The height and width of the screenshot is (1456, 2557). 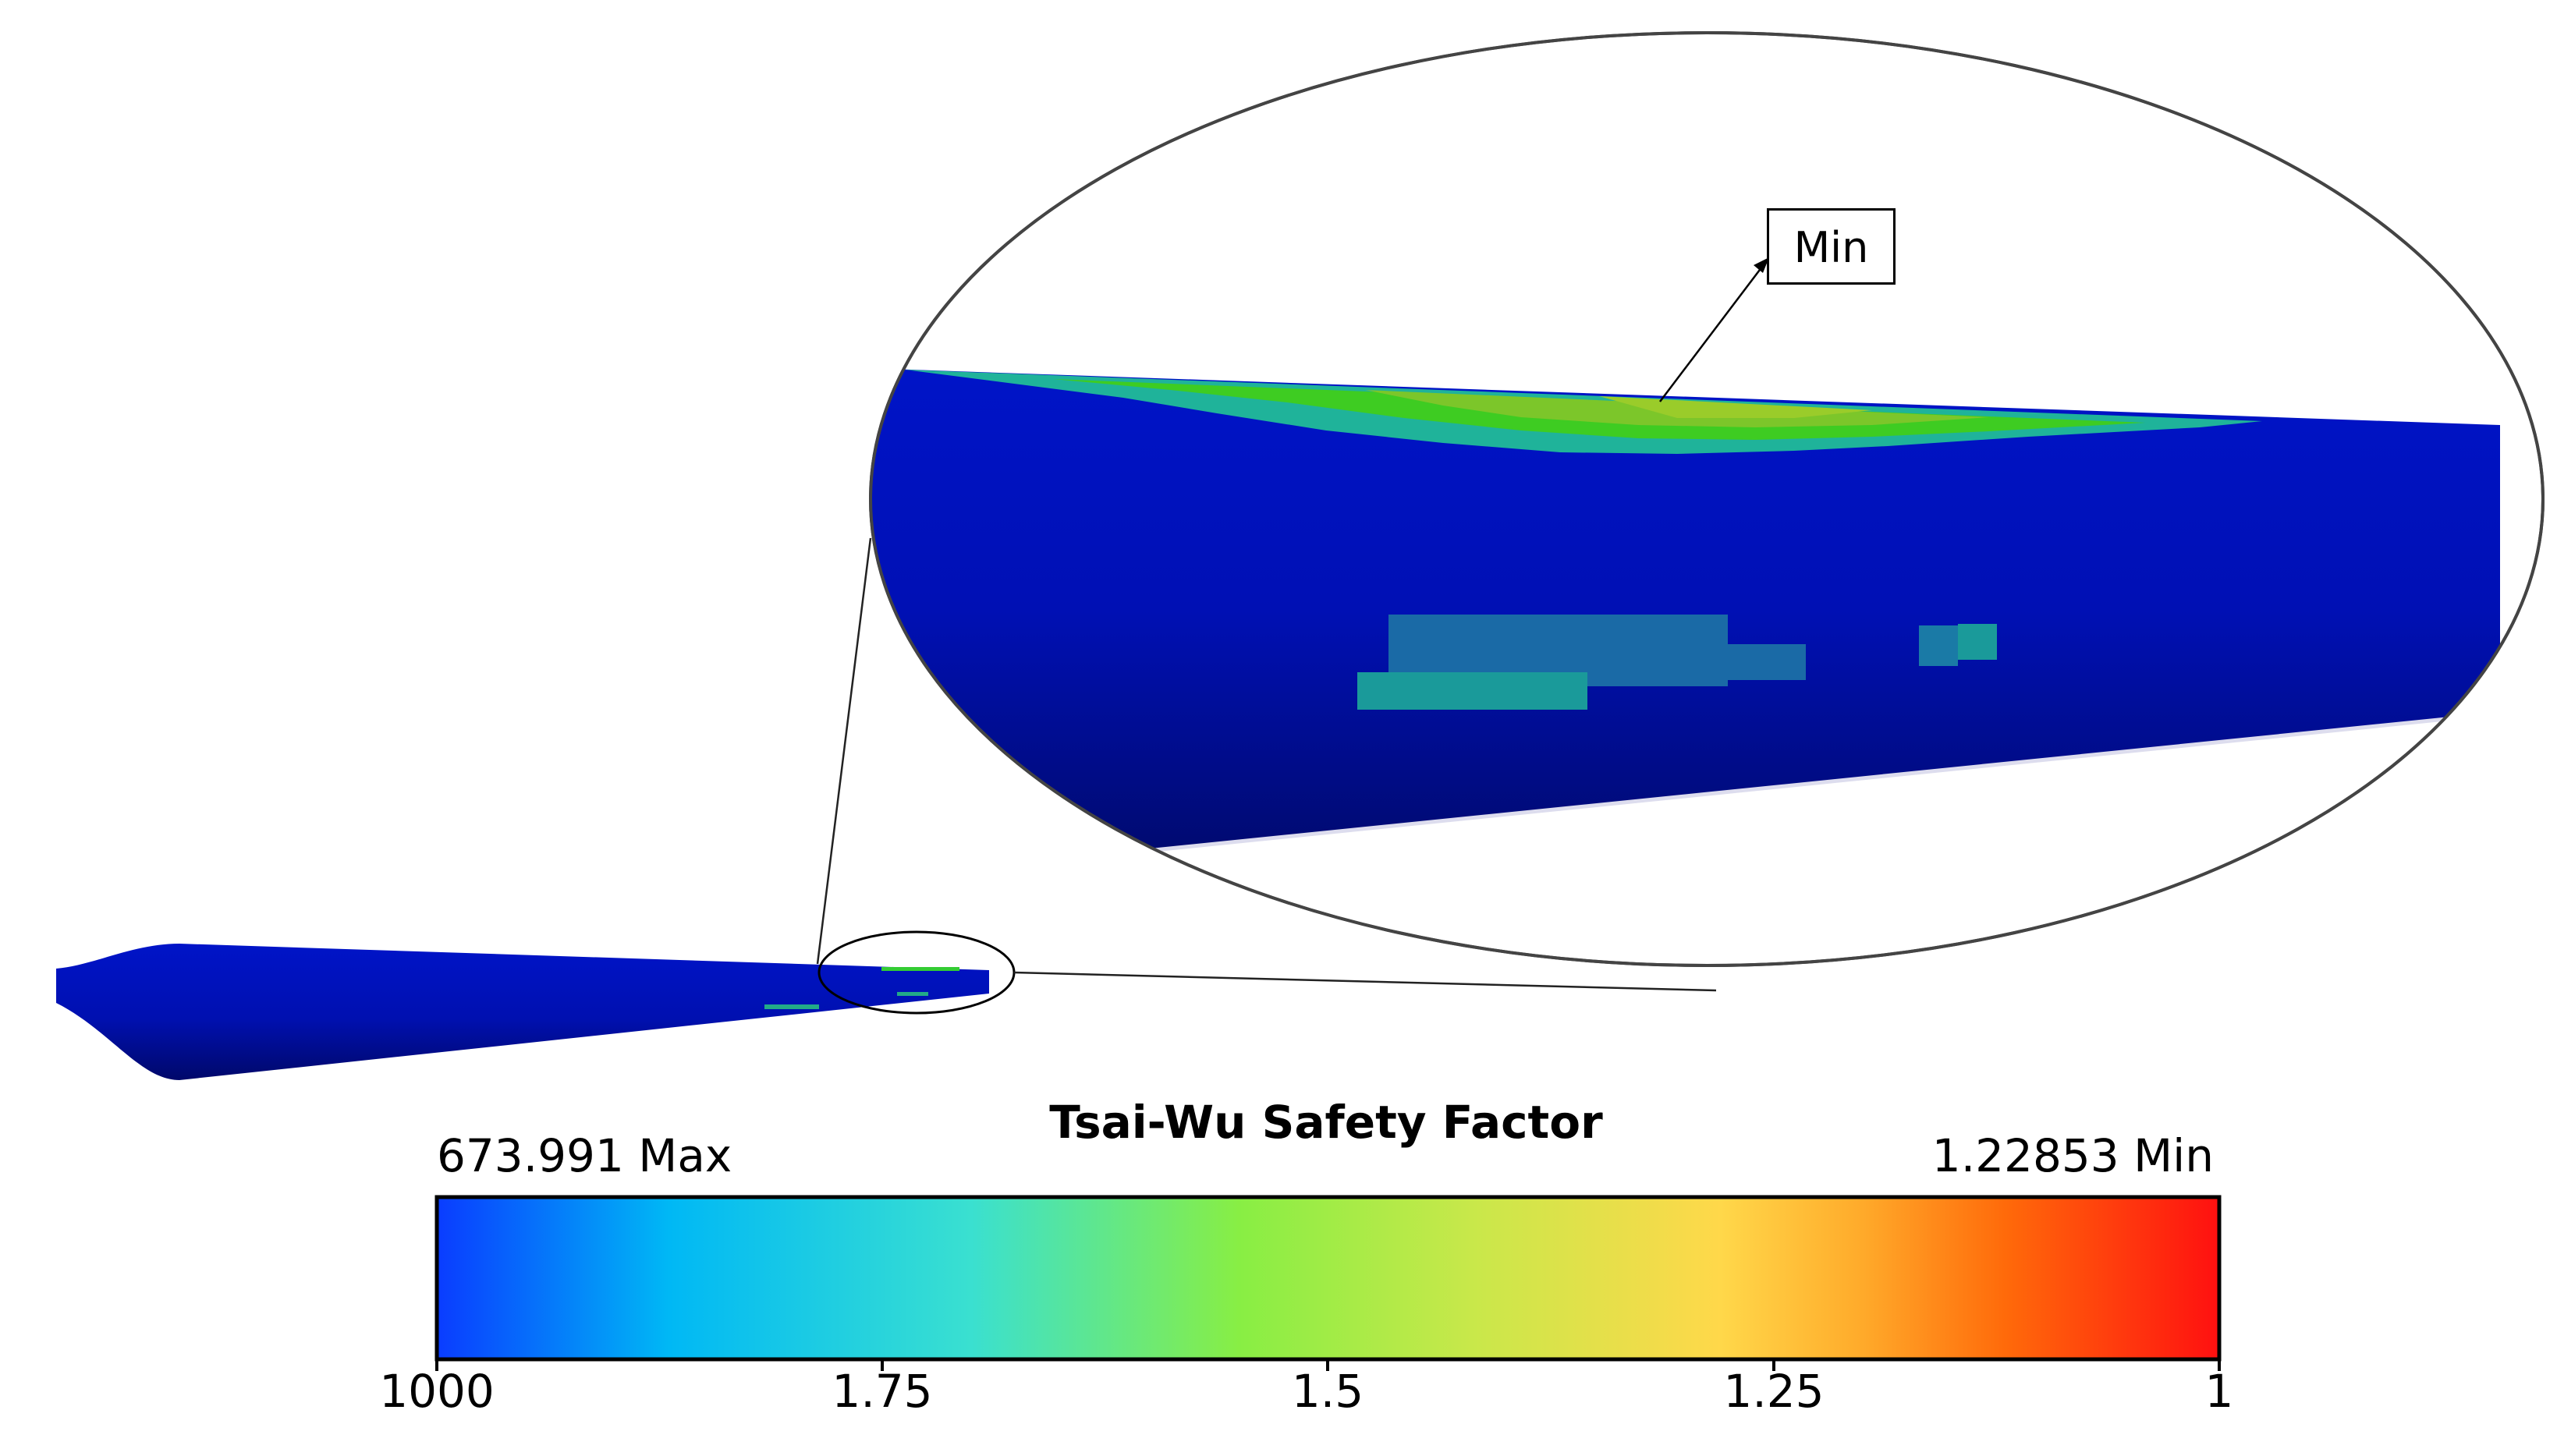 I want to click on colorbar-max-label: 673.991 Max, so click(x=584, y=1156).